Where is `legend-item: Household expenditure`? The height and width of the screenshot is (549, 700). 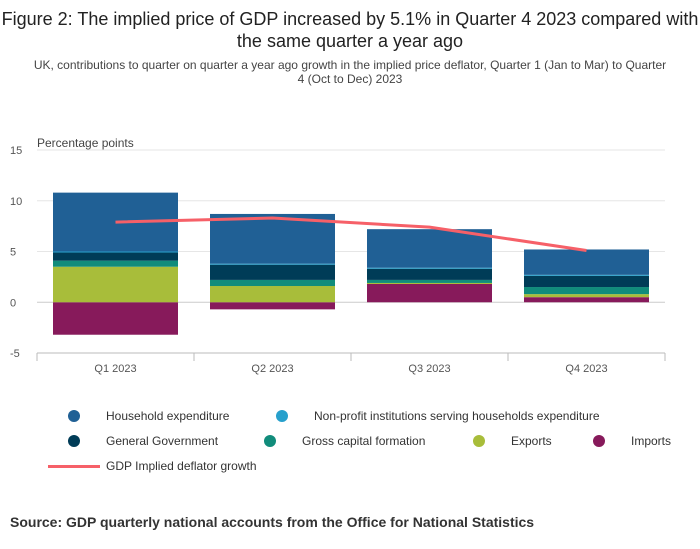
legend-item: Household expenditure is located at coordinates (148, 416).